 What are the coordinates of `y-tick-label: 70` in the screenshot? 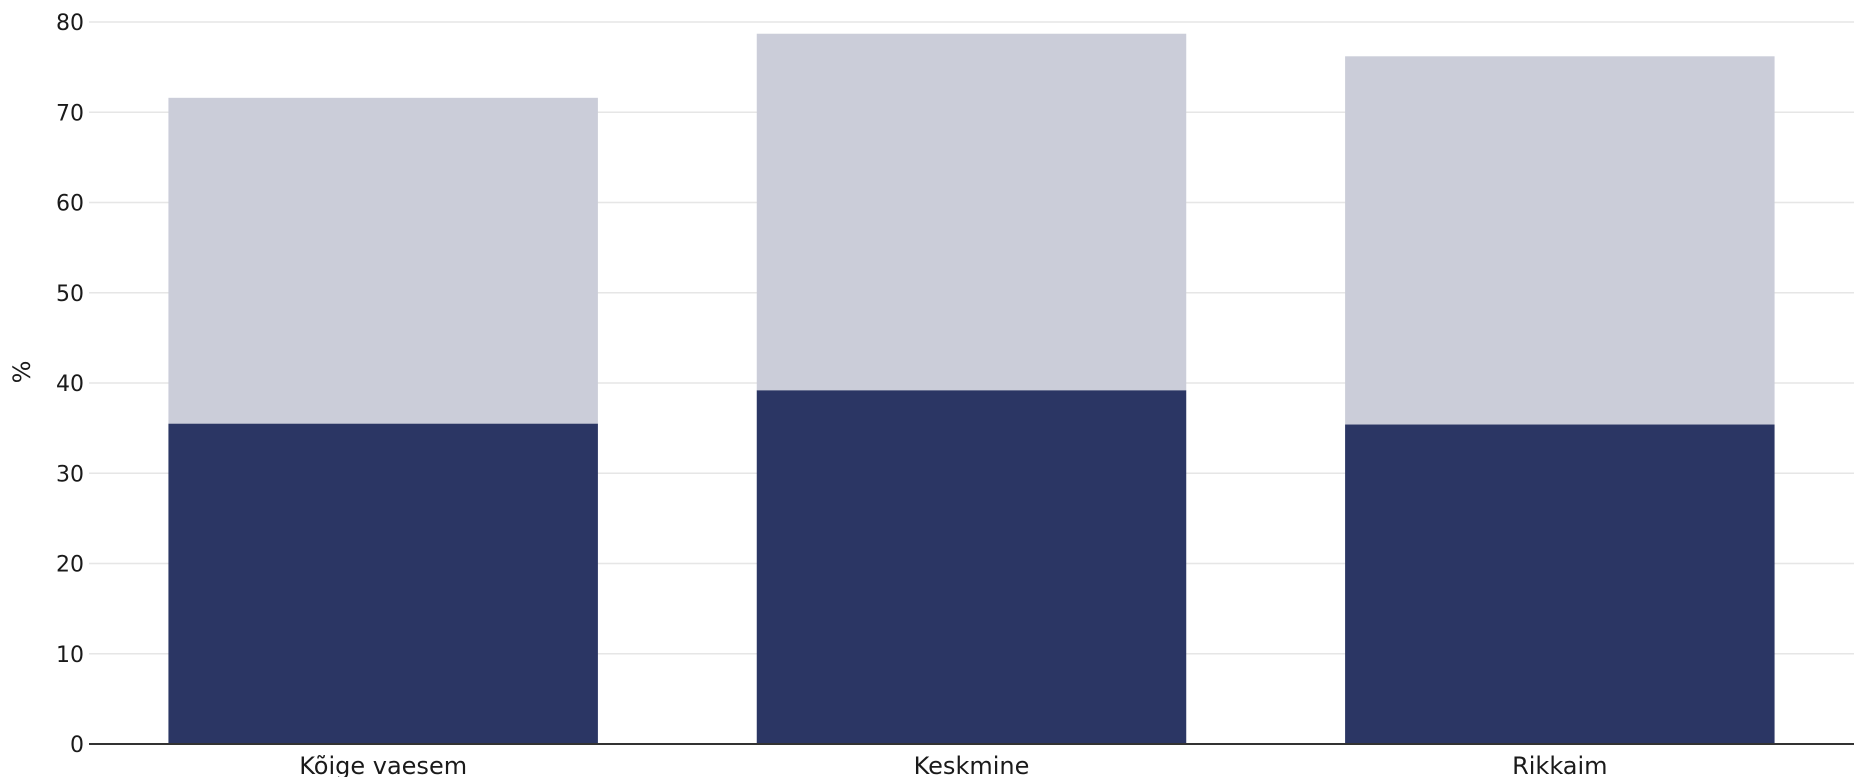 It's located at (70, 113).